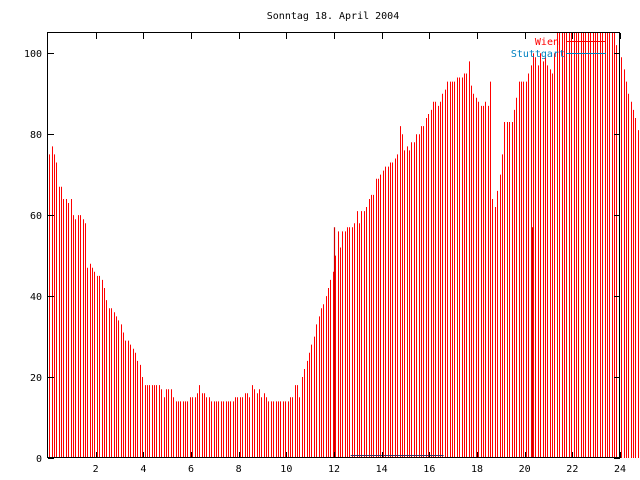 This screenshot has width=640, height=480. I want to click on x-tick-label: 16, so click(429, 469).